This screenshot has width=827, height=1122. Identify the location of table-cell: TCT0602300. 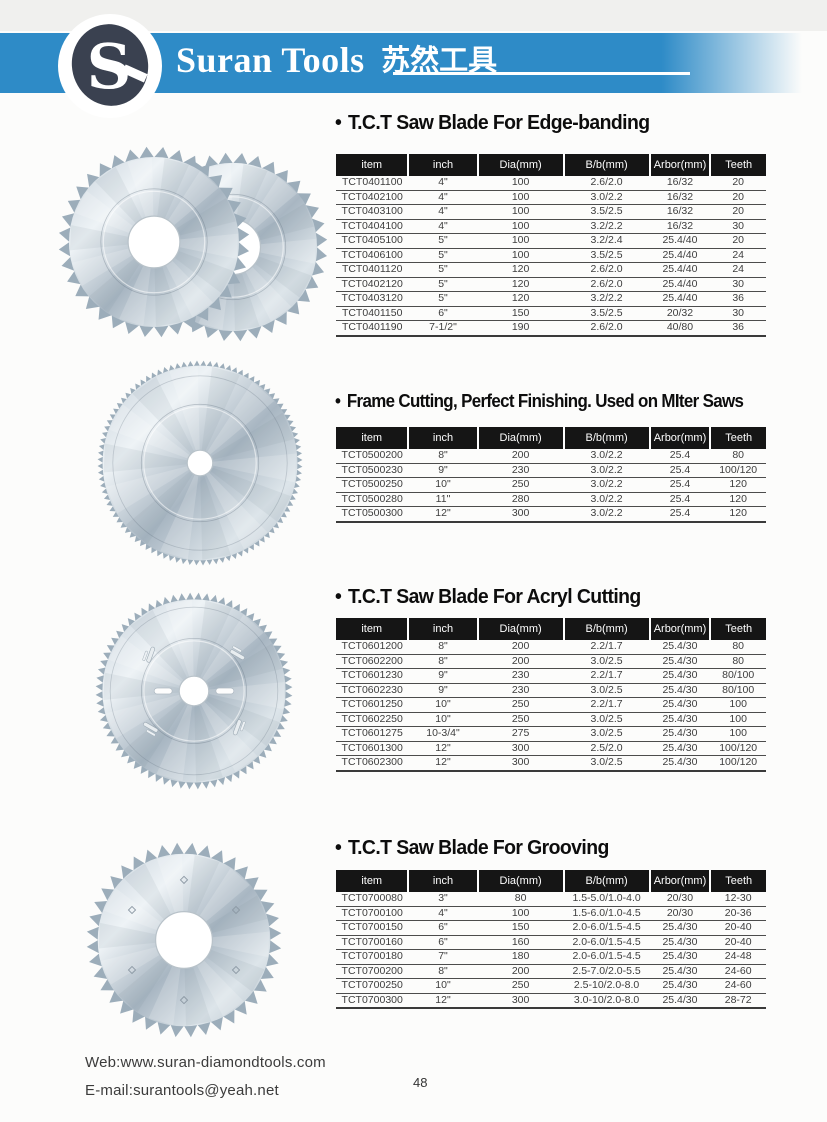
(372, 763).